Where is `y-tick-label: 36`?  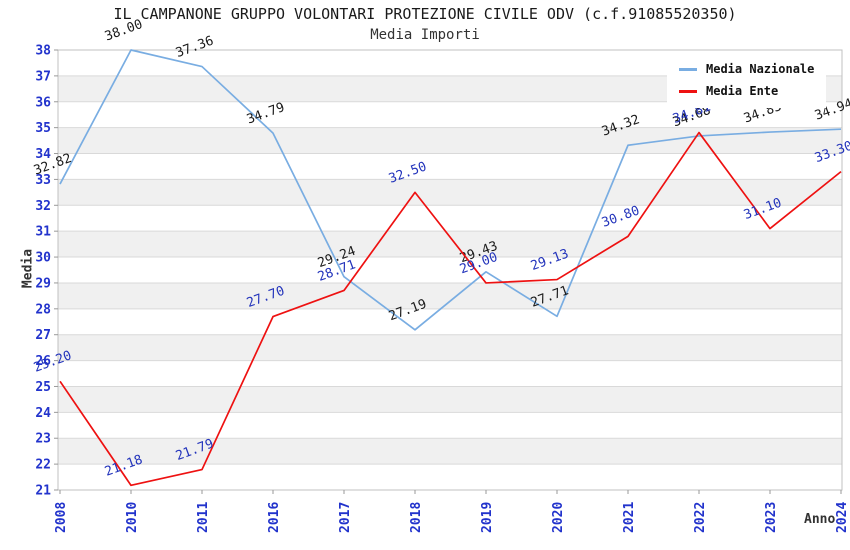 y-tick-label: 36 is located at coordinates (43, 102).